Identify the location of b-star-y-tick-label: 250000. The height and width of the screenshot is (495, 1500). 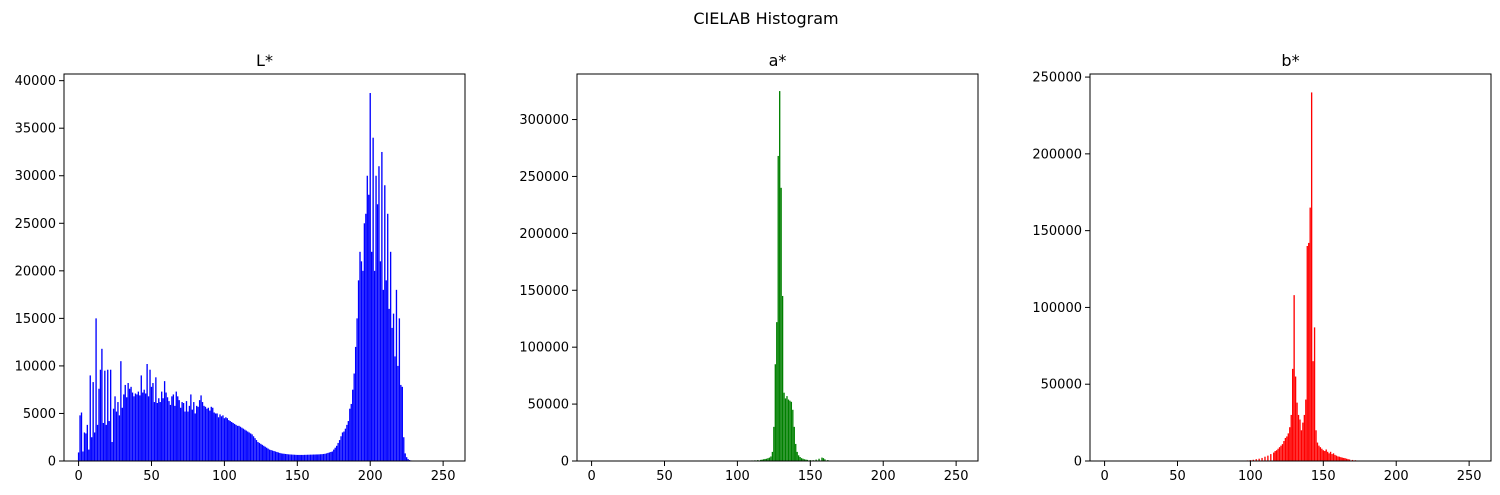
(1057, 78).